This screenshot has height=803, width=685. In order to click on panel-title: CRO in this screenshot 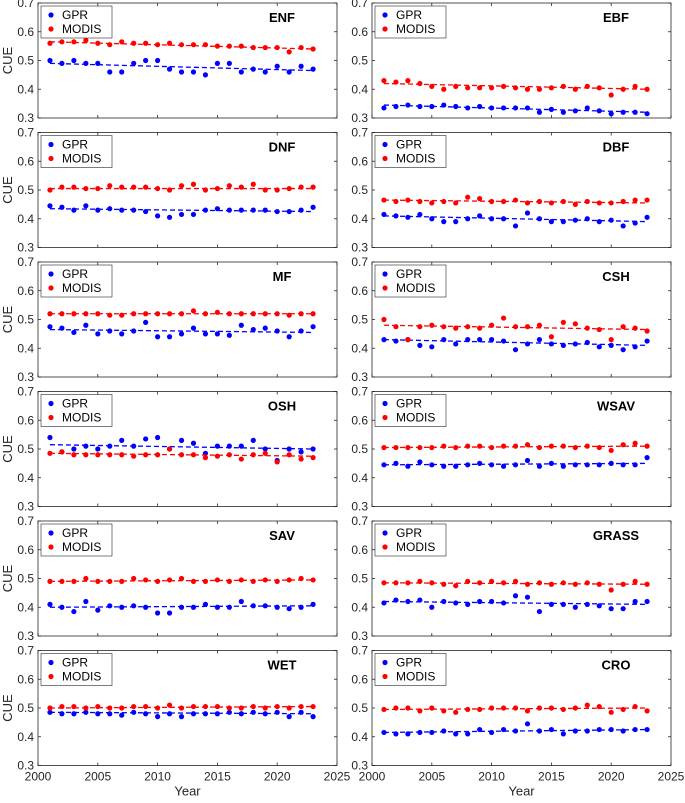, I will do `click(616, 665)`.